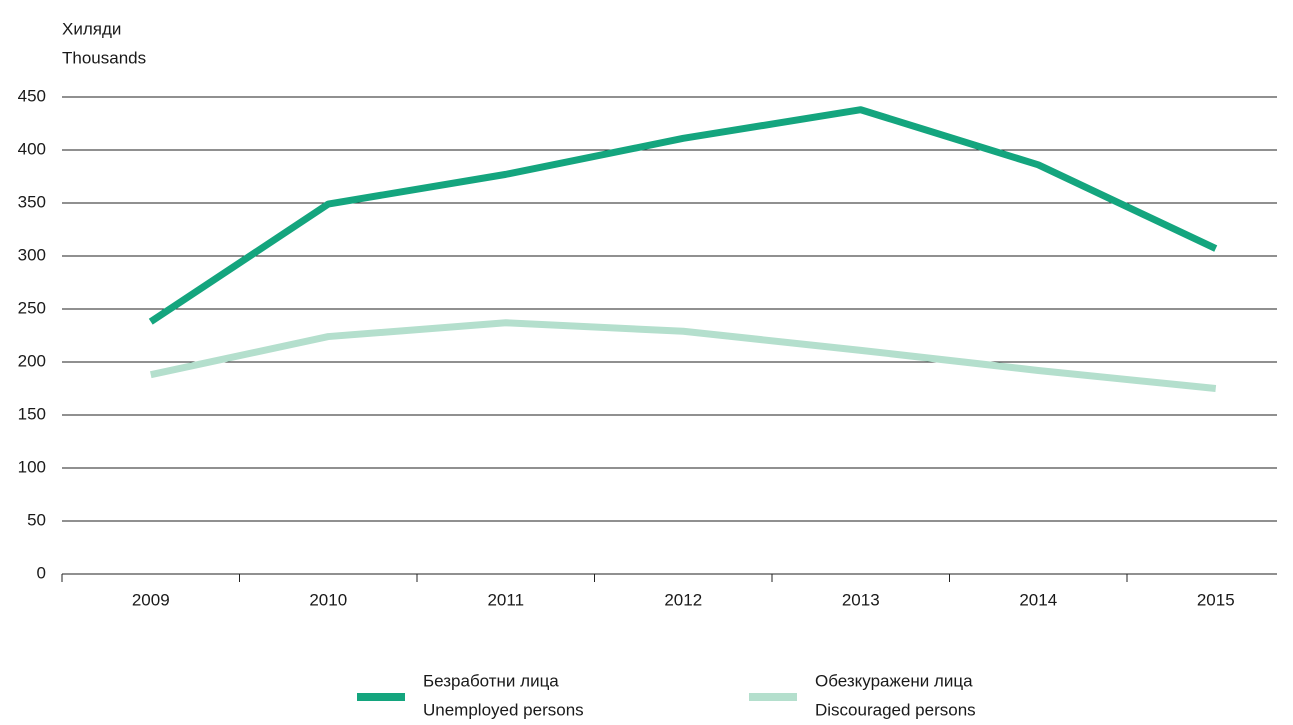  Describe the element at coordinates (32, 148) in the screenshot. I see `y-tick-label: 400` at that location.